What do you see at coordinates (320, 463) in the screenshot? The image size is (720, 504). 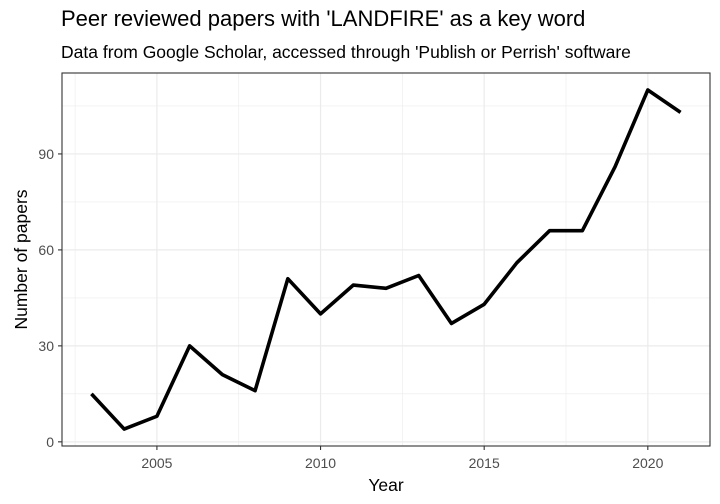 I see `x-tick-label: 2010` at bounding box center [320, 463].